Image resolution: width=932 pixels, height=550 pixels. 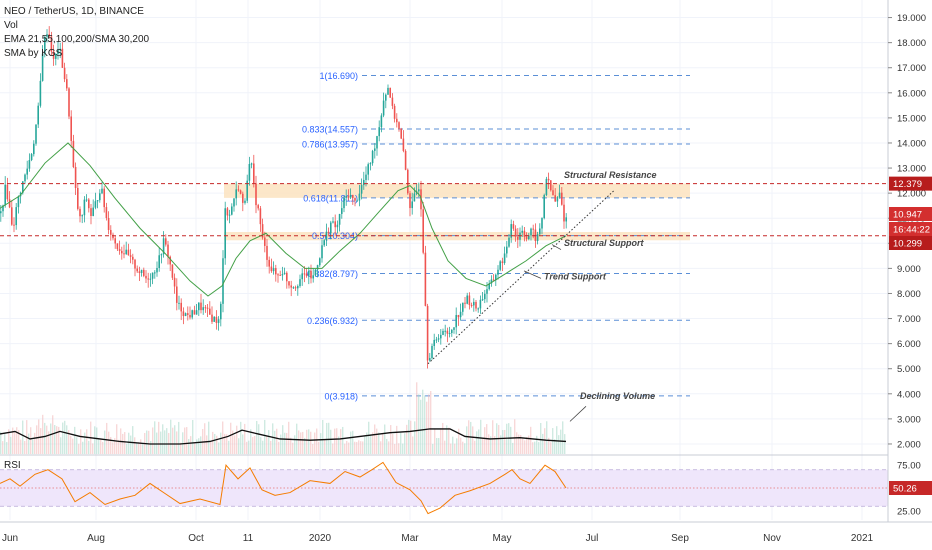 What do you see at coordinates (320, 538) in the screenshot?
I see `time-tick-label: 2020` at bounding box center [320, 538].